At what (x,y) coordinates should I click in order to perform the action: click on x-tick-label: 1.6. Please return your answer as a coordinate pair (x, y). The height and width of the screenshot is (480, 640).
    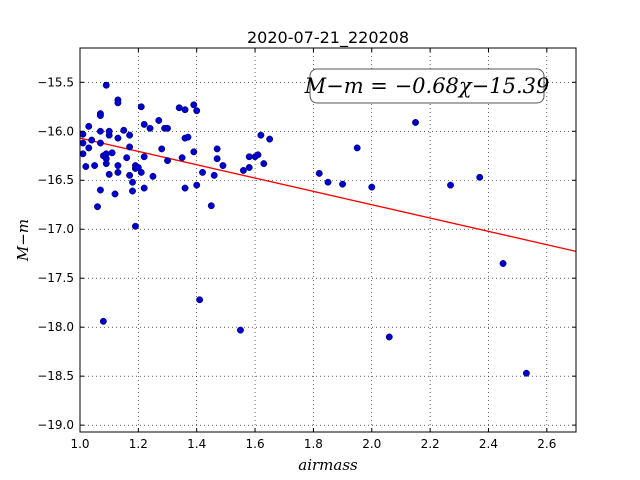
    Looking at the image, I should click on (255, 444).